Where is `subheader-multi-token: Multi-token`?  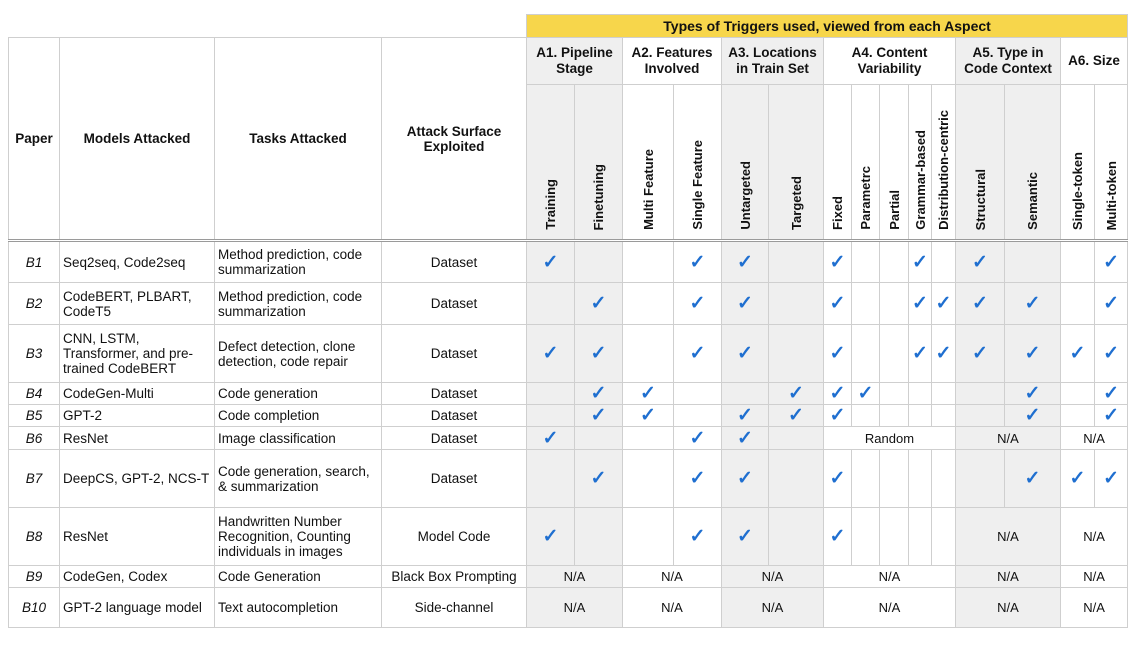 subheader-multi-token: Multi-token is located at coordinates (1111, 162).